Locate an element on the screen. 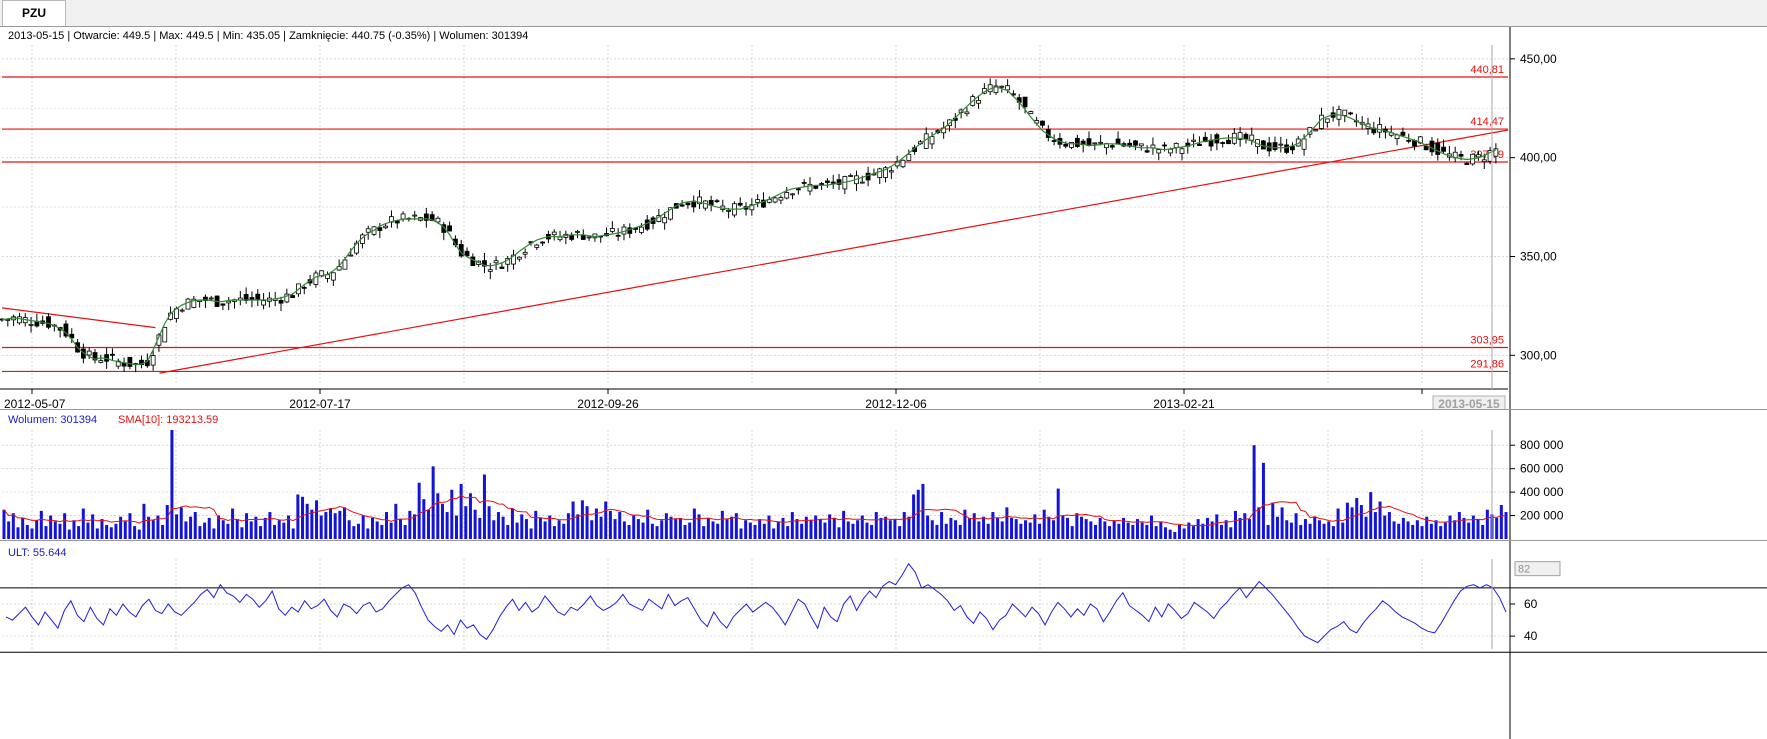  price-tick-label: 350,00 is located at coordinates (1538, 256).